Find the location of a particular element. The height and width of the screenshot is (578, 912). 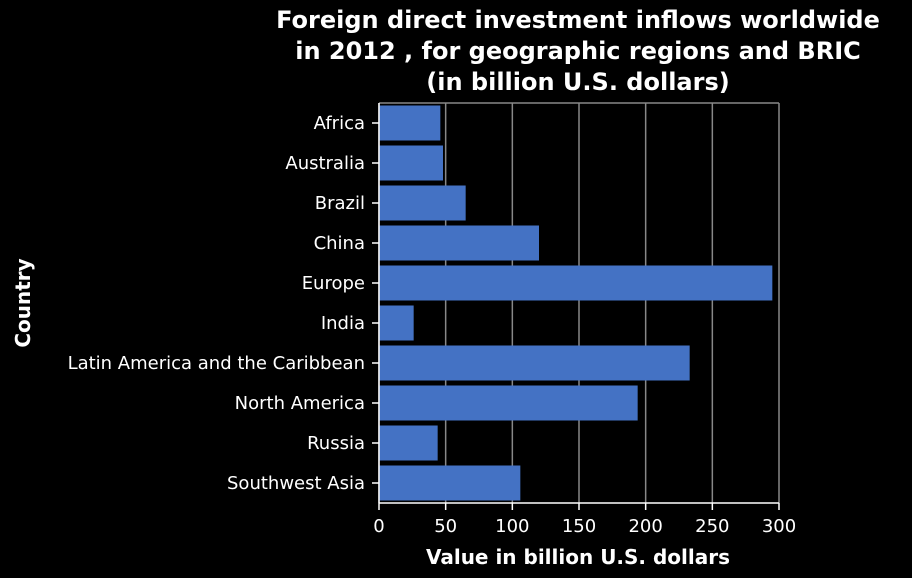

y-tick-label: Europe is located at coordinates (333, 283).